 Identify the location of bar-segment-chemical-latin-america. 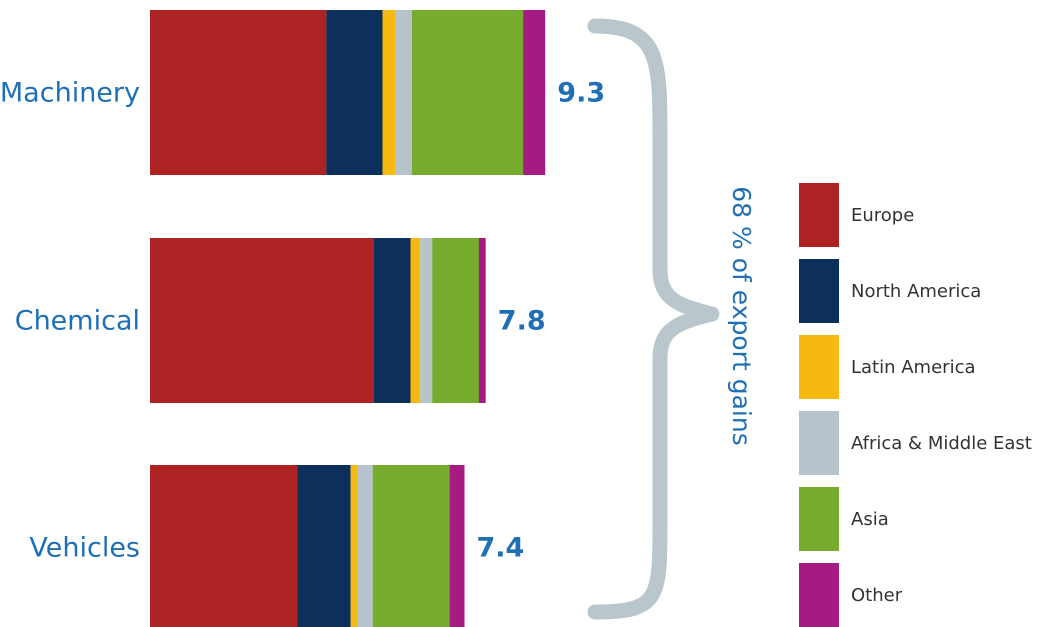
(415, 320).